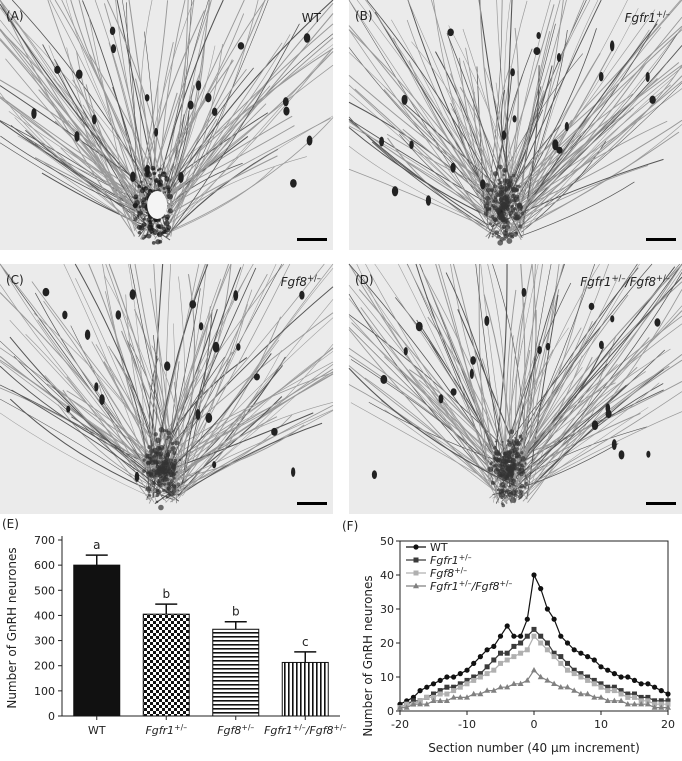  What do you see at coordinates (641, 282) in the screenshot?
I see `gene-name: /Fgf8` at bounding box center [641, 282].